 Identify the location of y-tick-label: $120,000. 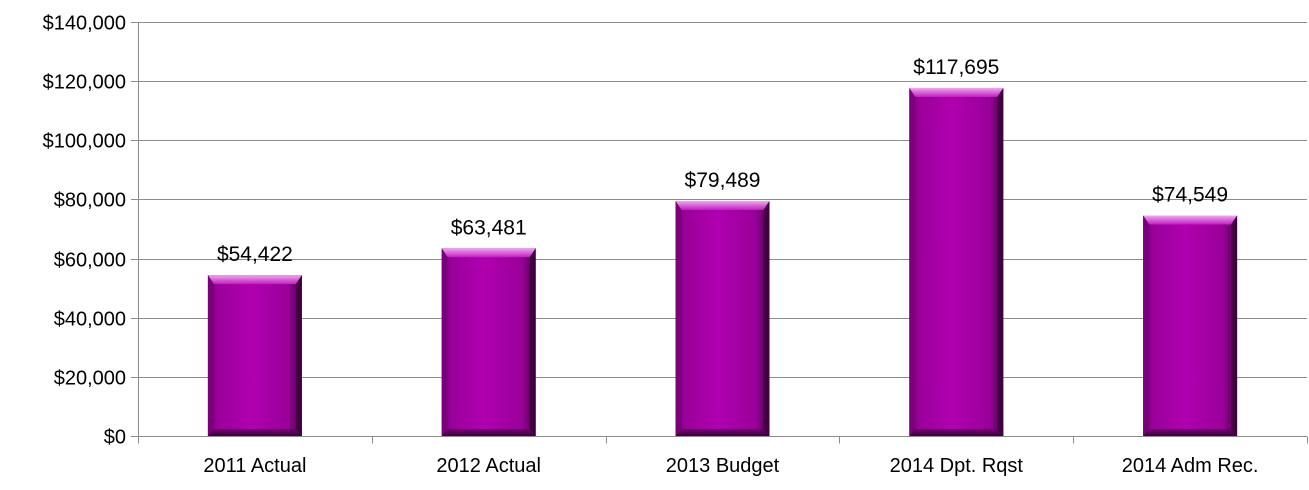
(84, 83).